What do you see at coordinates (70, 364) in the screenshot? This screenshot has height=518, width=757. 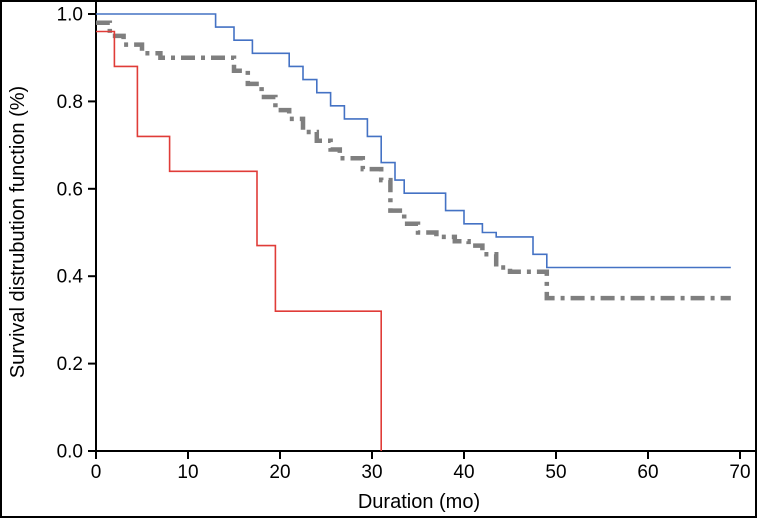 I see `y-tick-label: 0.2` at bounding box center [70, 364].